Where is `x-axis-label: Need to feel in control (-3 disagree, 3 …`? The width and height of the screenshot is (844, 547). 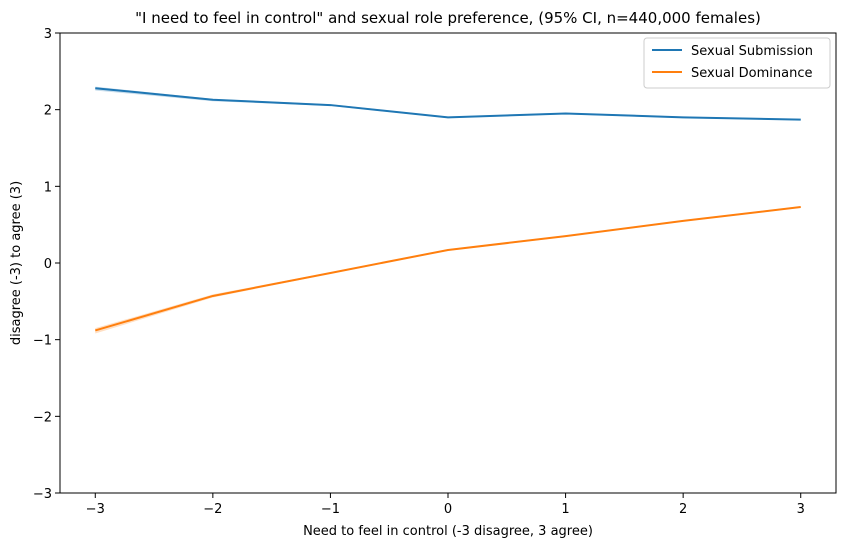 x-axis-label: Need to feel in control (-3 disagree, 3 … is located at coordinates (448, 531).